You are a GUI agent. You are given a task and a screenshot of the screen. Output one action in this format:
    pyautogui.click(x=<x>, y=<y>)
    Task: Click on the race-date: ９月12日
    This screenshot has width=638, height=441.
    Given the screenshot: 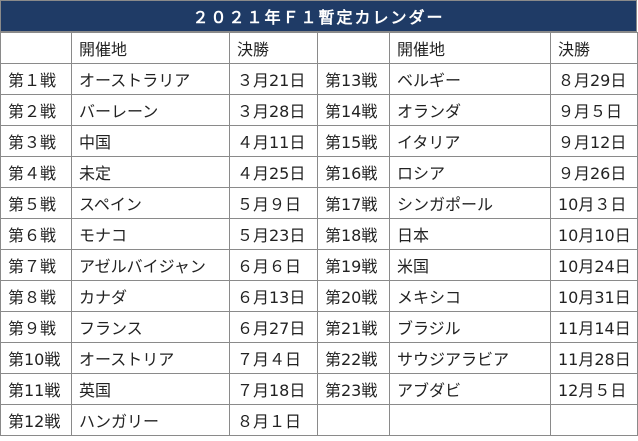 What is the action you would take?
    pyautogui.click(x=594, y=141)
    